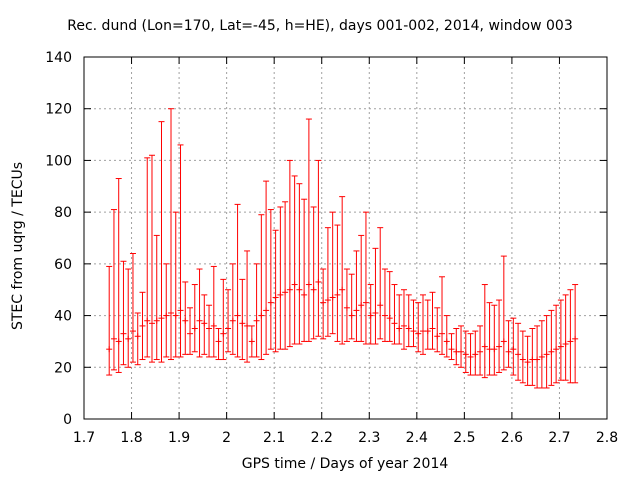  Describe the element at coordinates (63, 265) in the screenshot. I see `y-tick-label: 60` at that location.